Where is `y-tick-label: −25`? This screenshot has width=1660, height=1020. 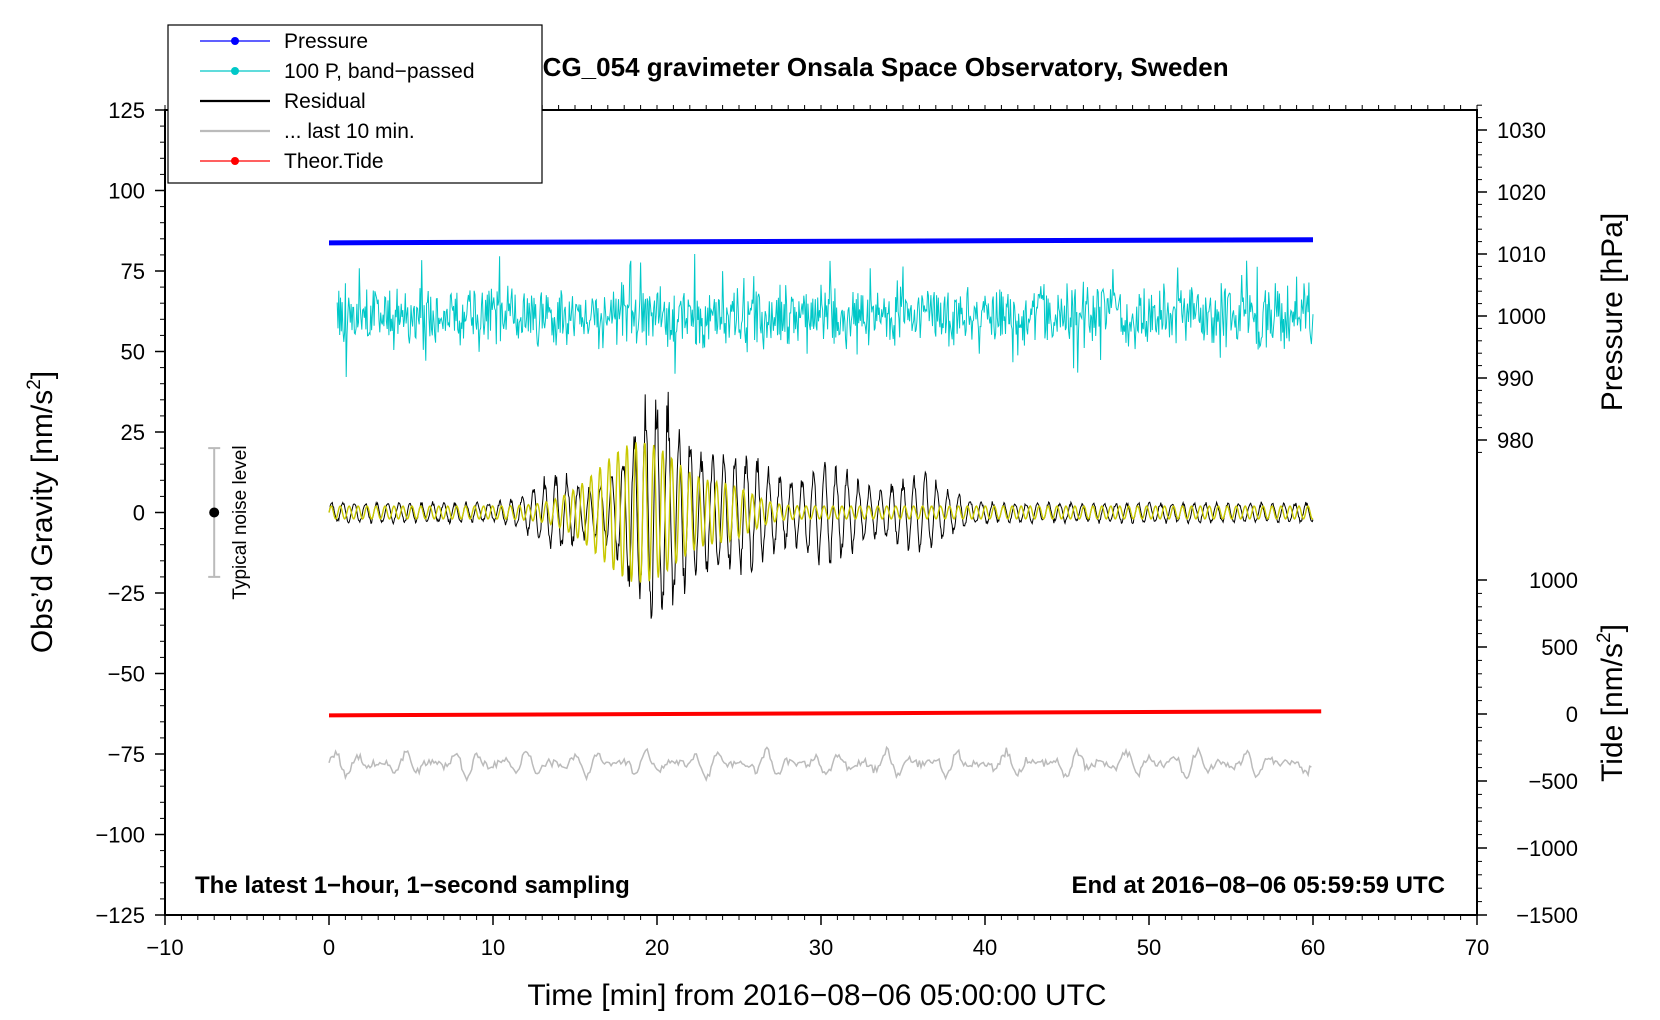 y-tick-label: −25 is located at coordinates (126, 593).